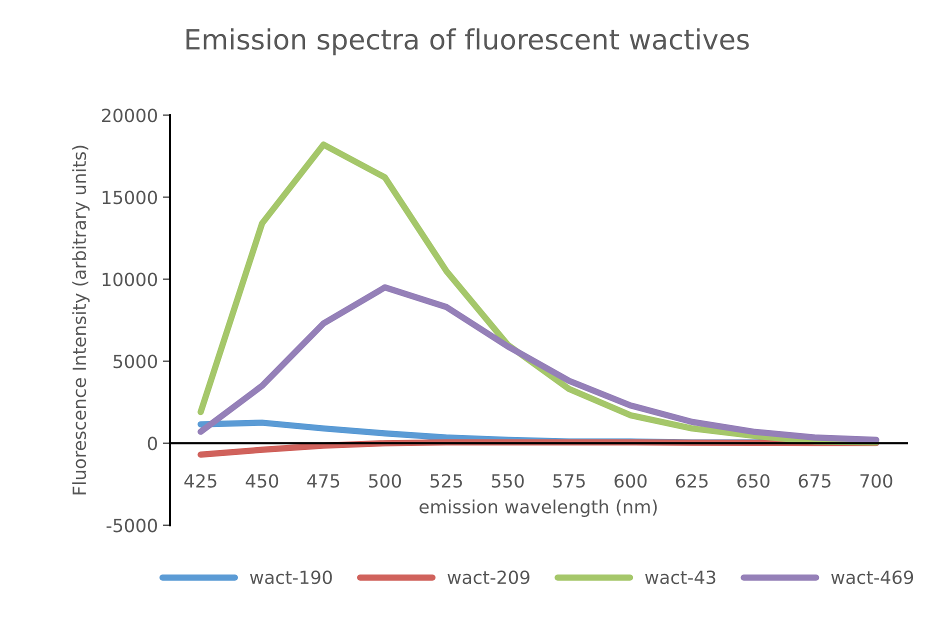 The image size is (934, 629). I want to click on legend-label: wact-43, so click(680, 577).